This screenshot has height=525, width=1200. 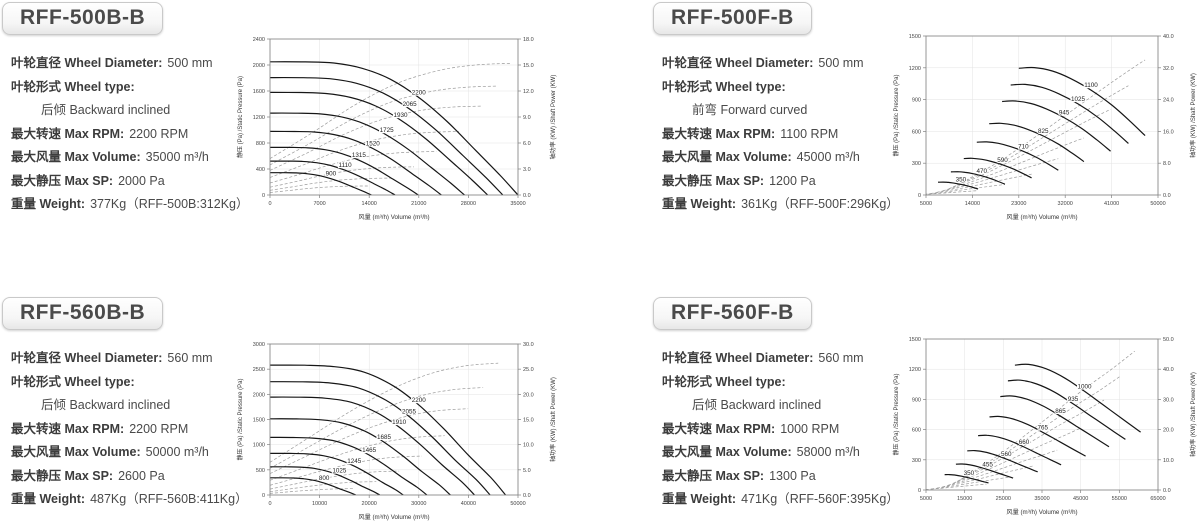 What do you see at coordinates (419, 93) in the screenshot?
I see `svg-text: 2200` at bounding box center [419, 93].